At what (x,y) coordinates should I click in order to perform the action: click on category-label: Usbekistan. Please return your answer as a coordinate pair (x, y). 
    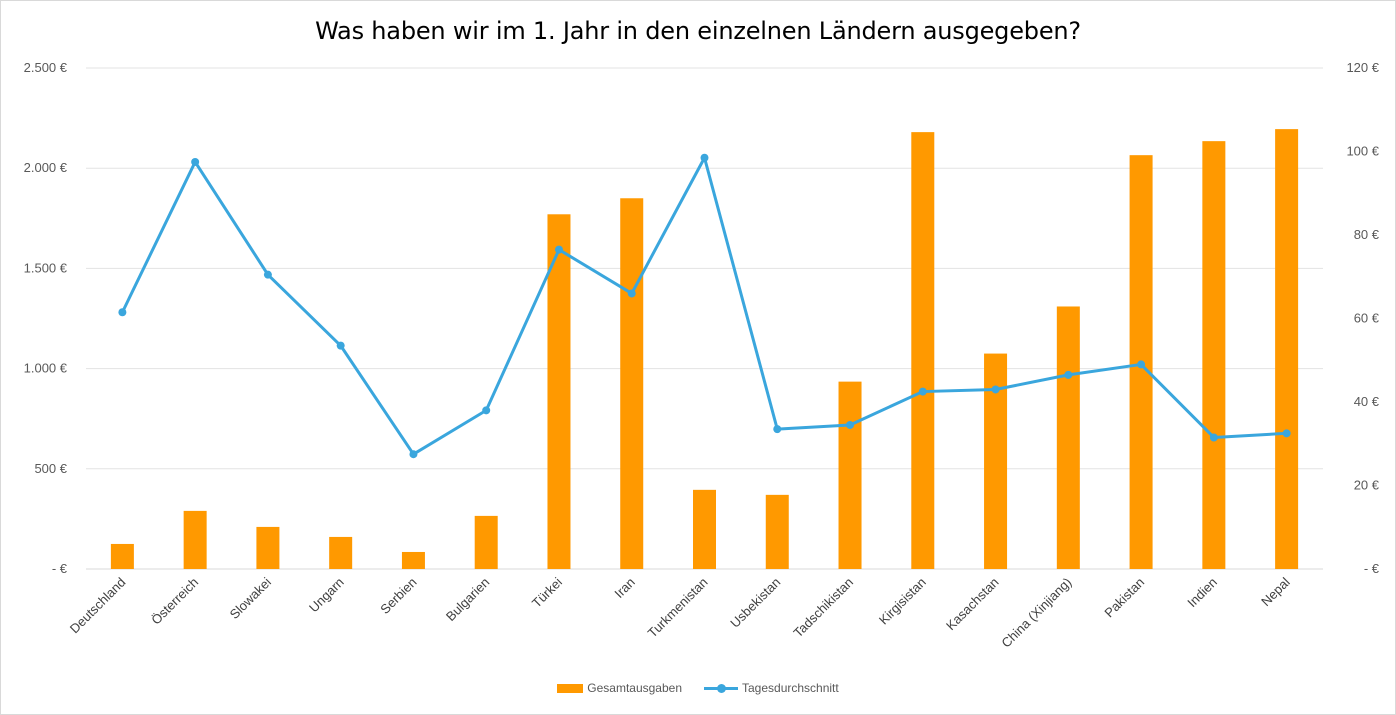
    Looking at the image, I should click on (755, 603).